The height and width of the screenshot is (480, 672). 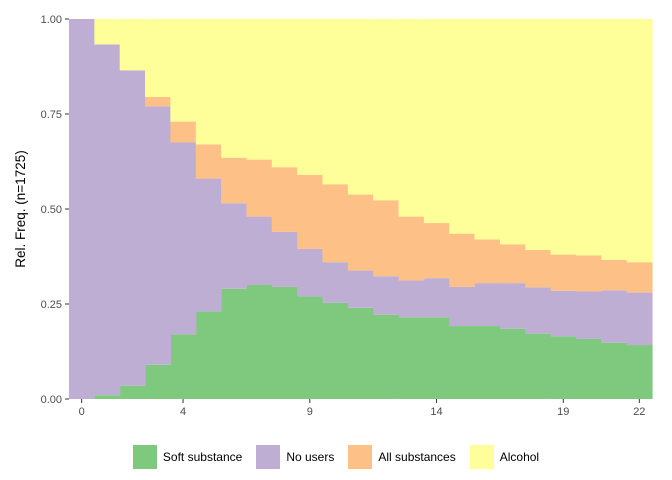 What do you see at coordinates (82, 412) in the screenshot?
I see `x-tick-label: 0` at bounding box center [82, 412].